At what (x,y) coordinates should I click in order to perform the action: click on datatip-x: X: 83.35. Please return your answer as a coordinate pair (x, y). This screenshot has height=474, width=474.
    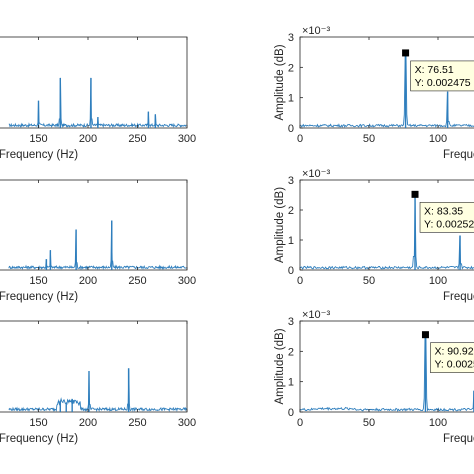
    Looking at the image, I should click on (443, 211).